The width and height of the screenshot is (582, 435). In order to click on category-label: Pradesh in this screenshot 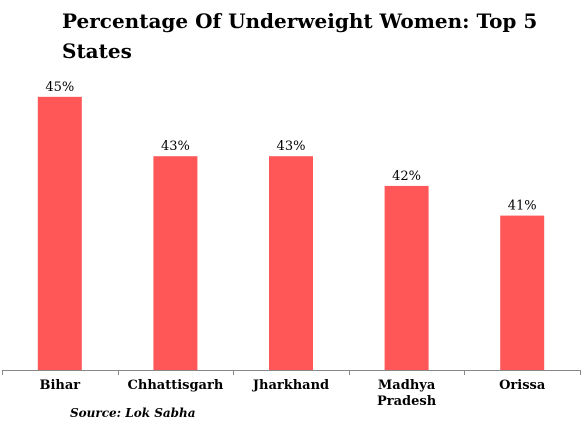, I will do `click(407, 401)`.